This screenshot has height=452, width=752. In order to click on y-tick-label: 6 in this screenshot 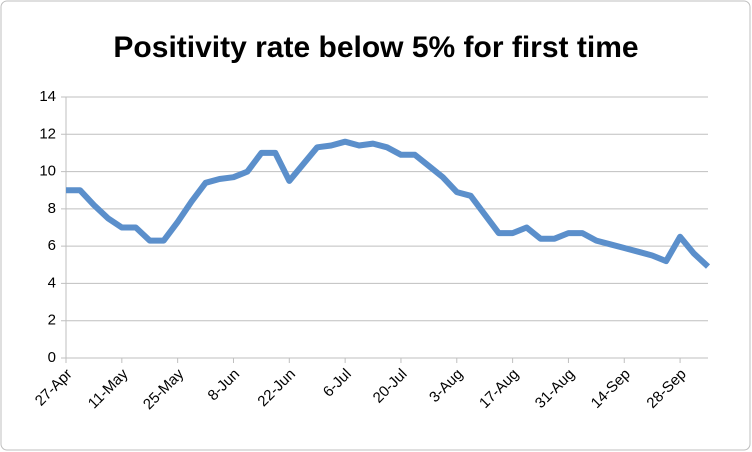, I will do `click(52, 245)`.